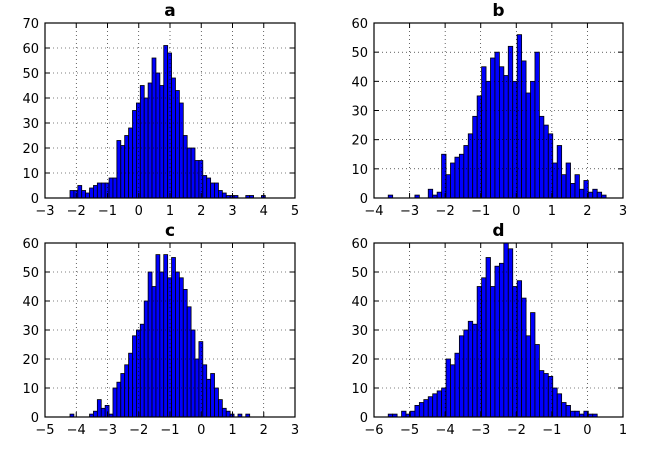 This screenshot has width=656, height=460. I want to click on grid-lines, so click(170, 110).